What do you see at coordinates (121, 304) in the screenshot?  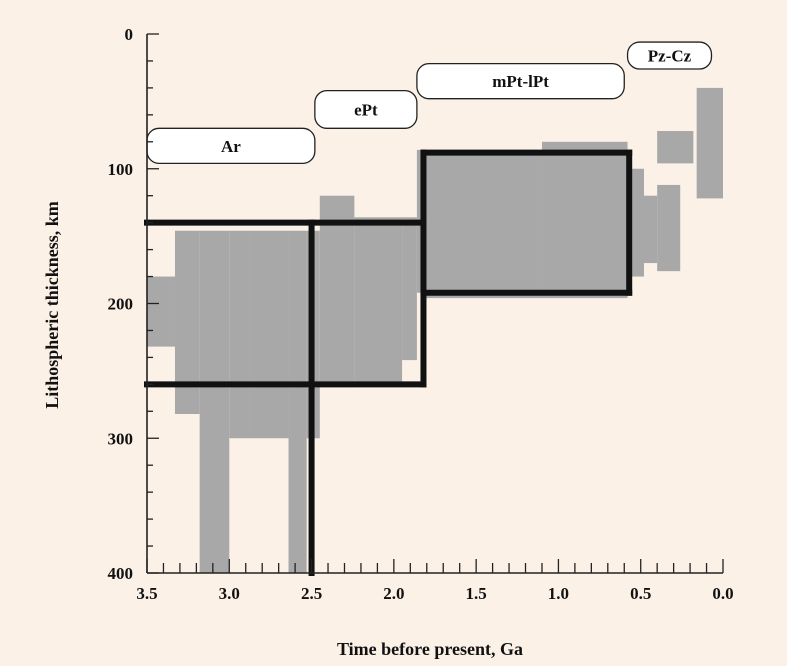 I see `y-tick-label-2: 200` at bounding box center [121, 304].